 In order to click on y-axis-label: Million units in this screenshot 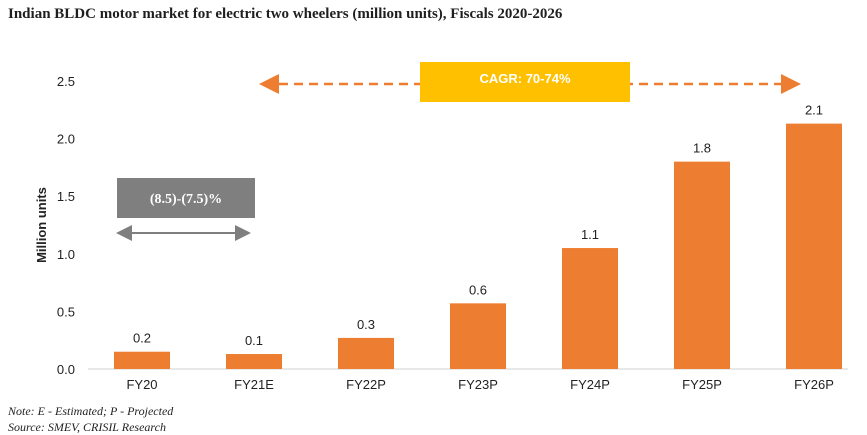, I will do `click(41, 225)`.